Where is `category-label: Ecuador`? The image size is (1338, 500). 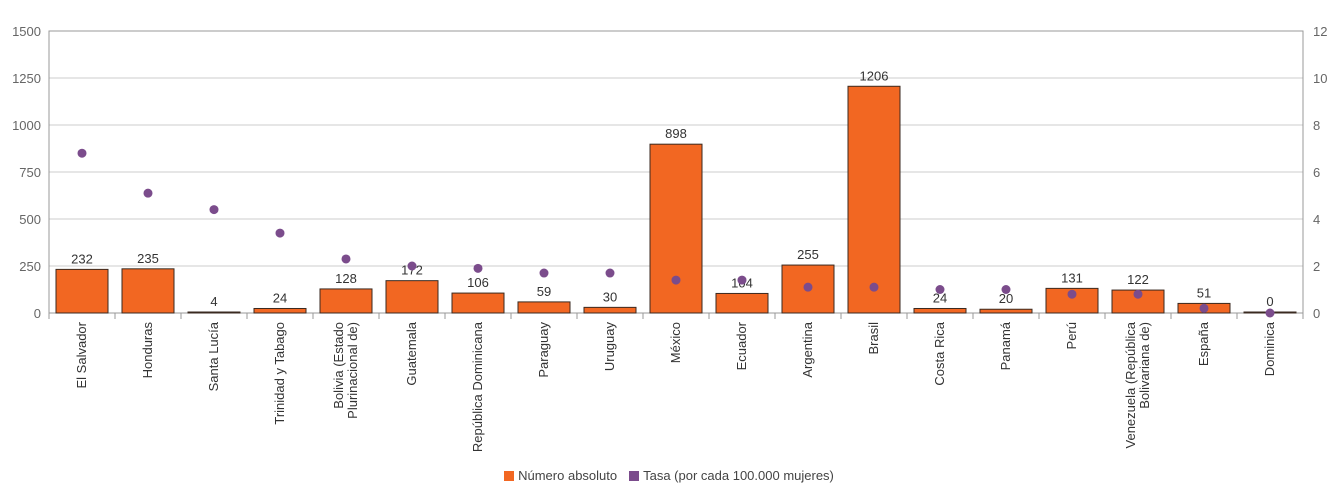
category-label: Ecuador is located at coordinates (741, 345).